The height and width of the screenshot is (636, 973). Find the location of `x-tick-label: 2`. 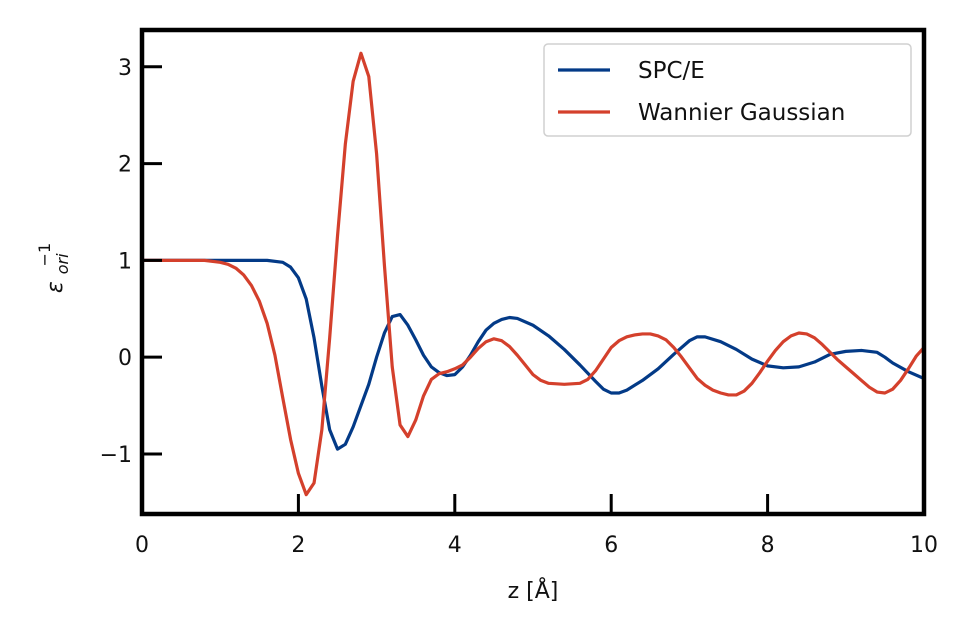

x-tick-label: 2 is located at coordinates (298, 545).